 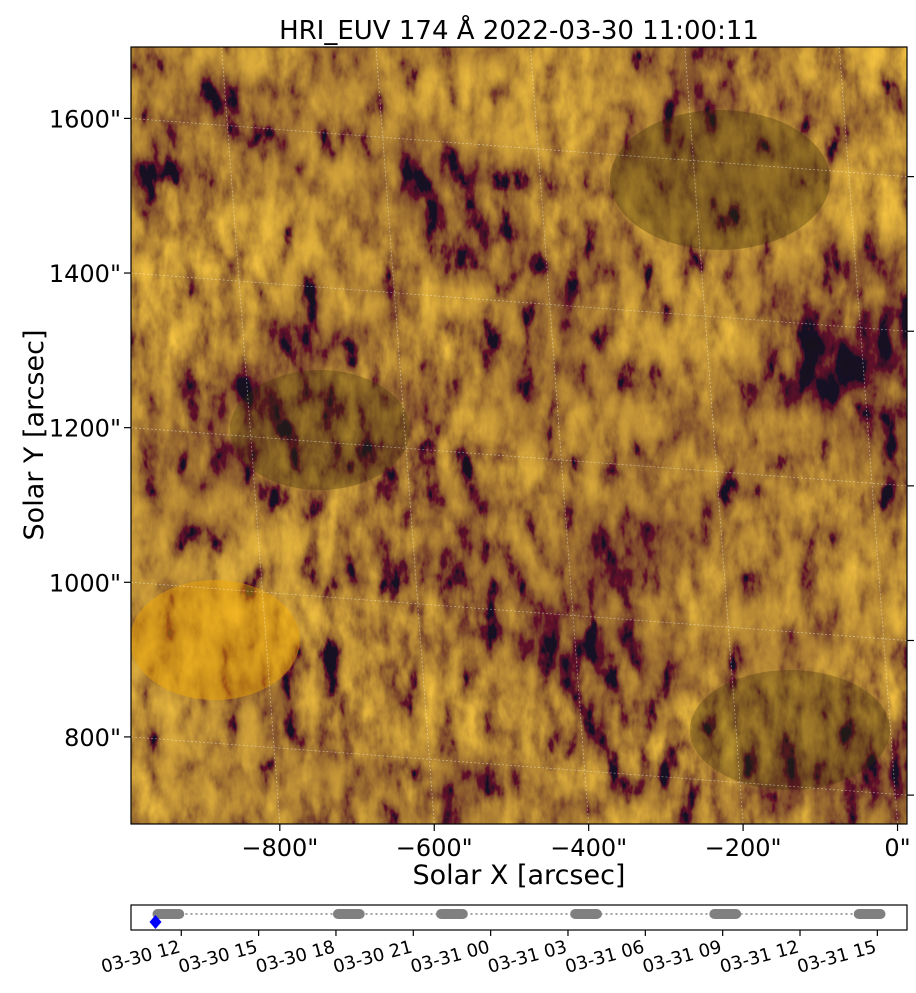 I want to click on x-tick-label: −400", so click(x=588, y=848).